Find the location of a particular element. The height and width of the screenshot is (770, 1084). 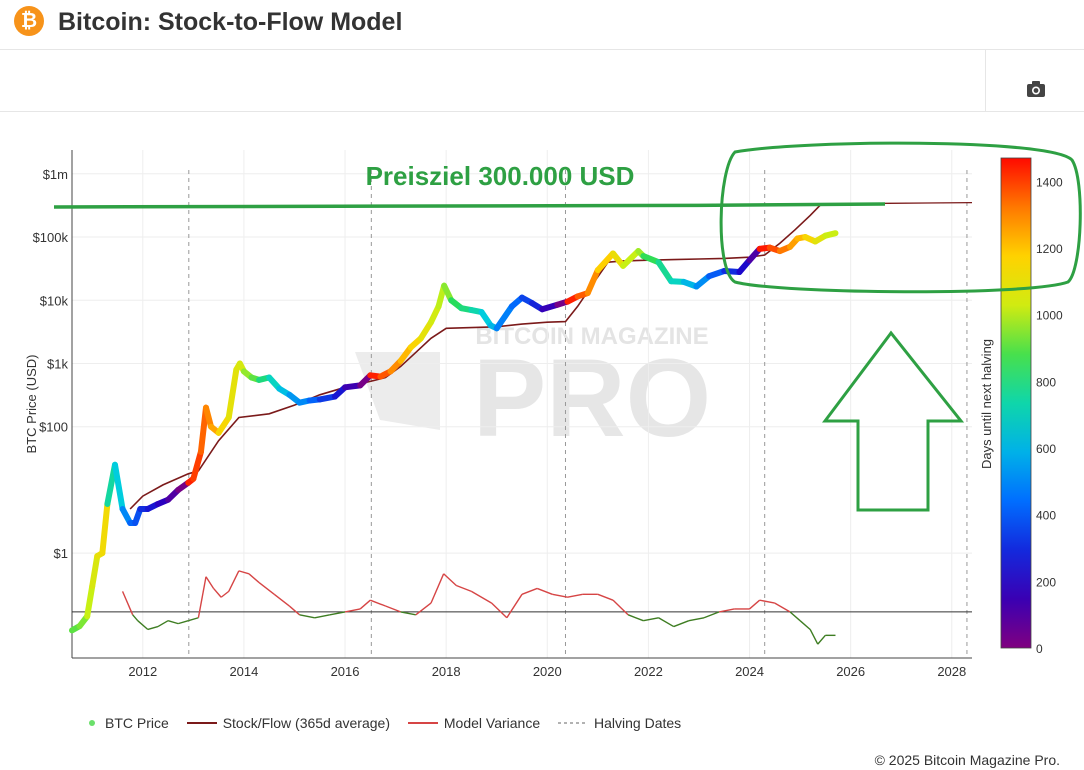

legend-dash-icon is located at coordinates (573, 723).